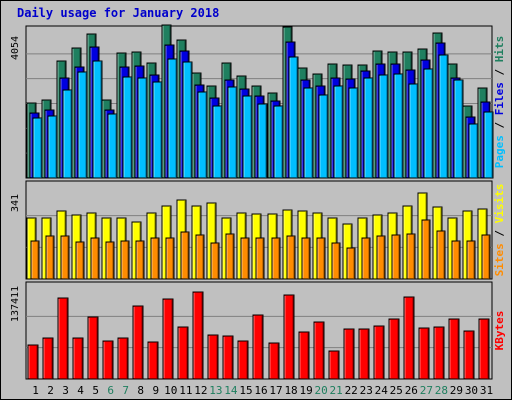  Describe the element at coordinates (321, 390) in the screenshot. I see `x-tick-label-day-20: 20` at that location.